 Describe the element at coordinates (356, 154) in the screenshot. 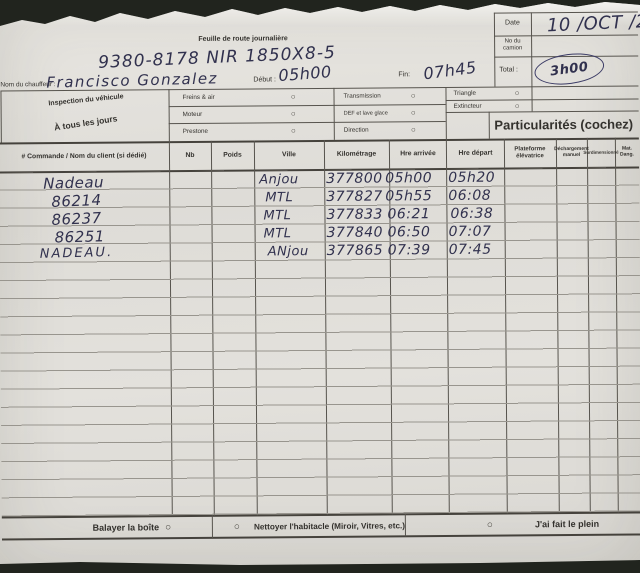

I see `col-header-kilometrage: Kilométrage` at that location.